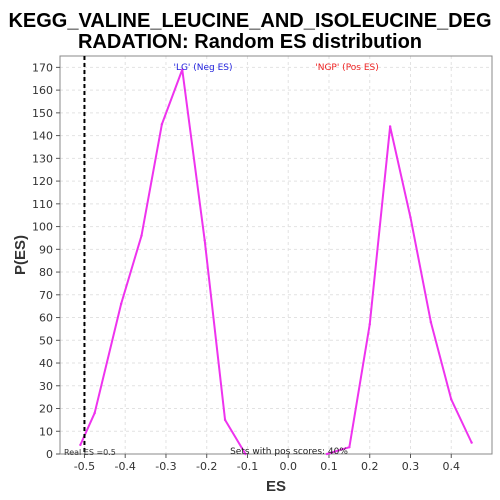 Image resolution: width=500 pixels, height=500 pixels. Describe the element at coordinates (288, 466) in the screenshot. I see `x-tick-label: 0.0` at that location.